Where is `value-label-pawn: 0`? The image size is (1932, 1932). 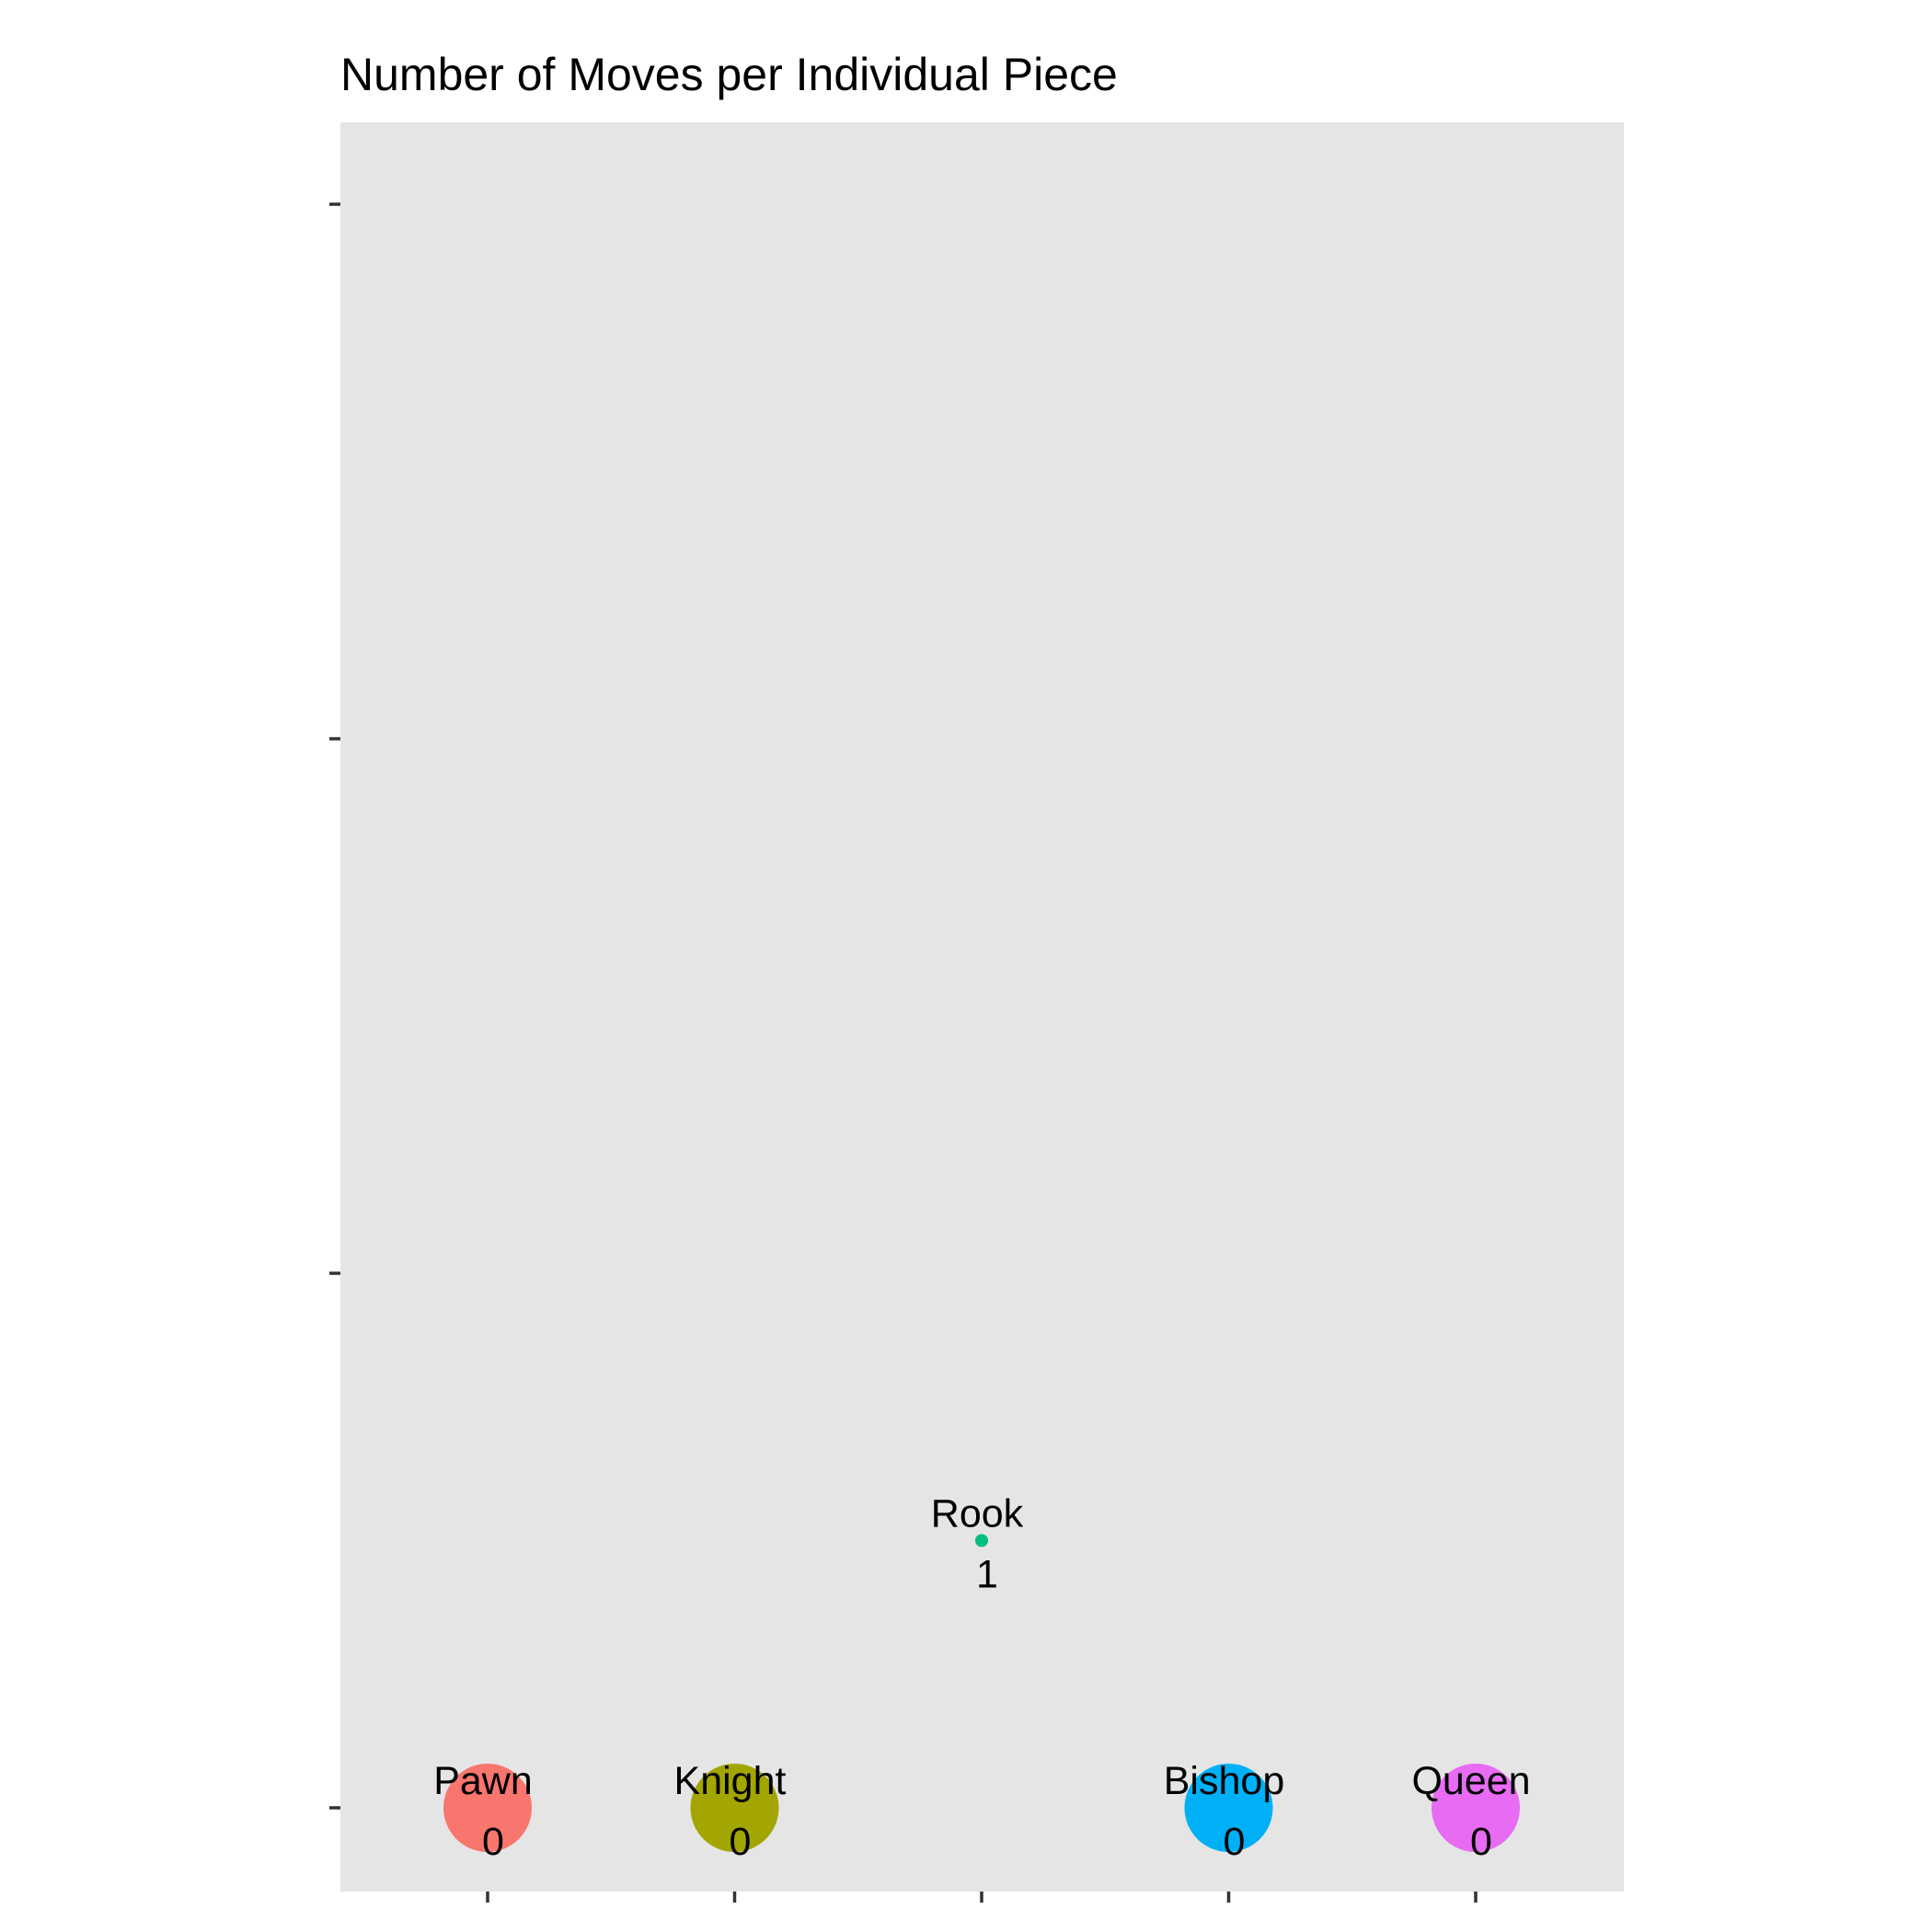
value-label-pawn: 0 is located at coordinates (493, 1842).